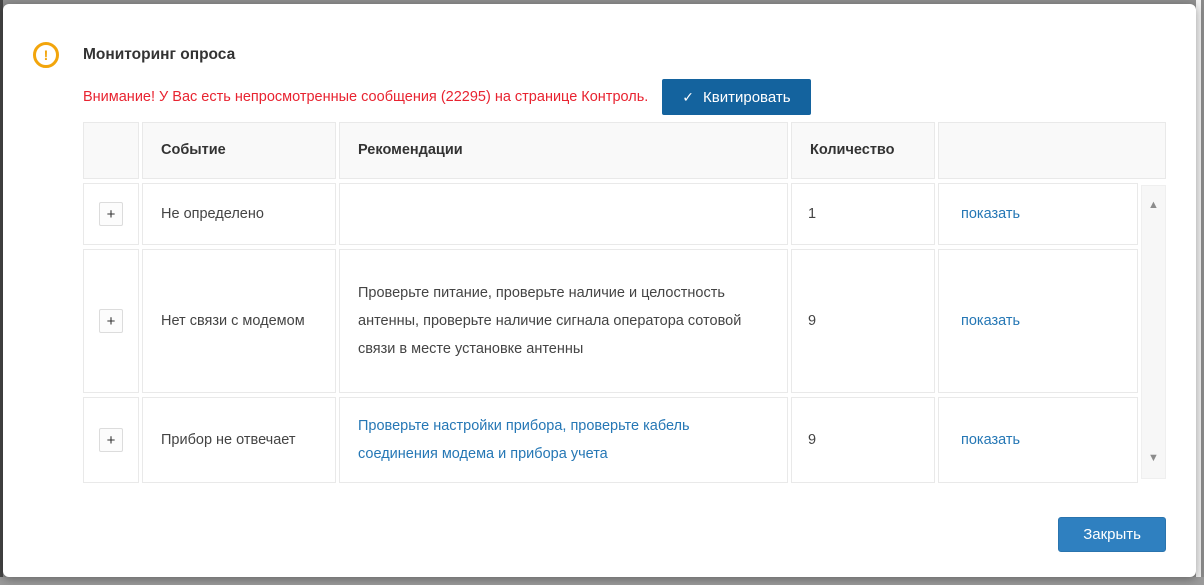  Describe the element at coordinates (239, 440) in the screenshot. I see `cell-event: Прибор не отвечает` at that location.